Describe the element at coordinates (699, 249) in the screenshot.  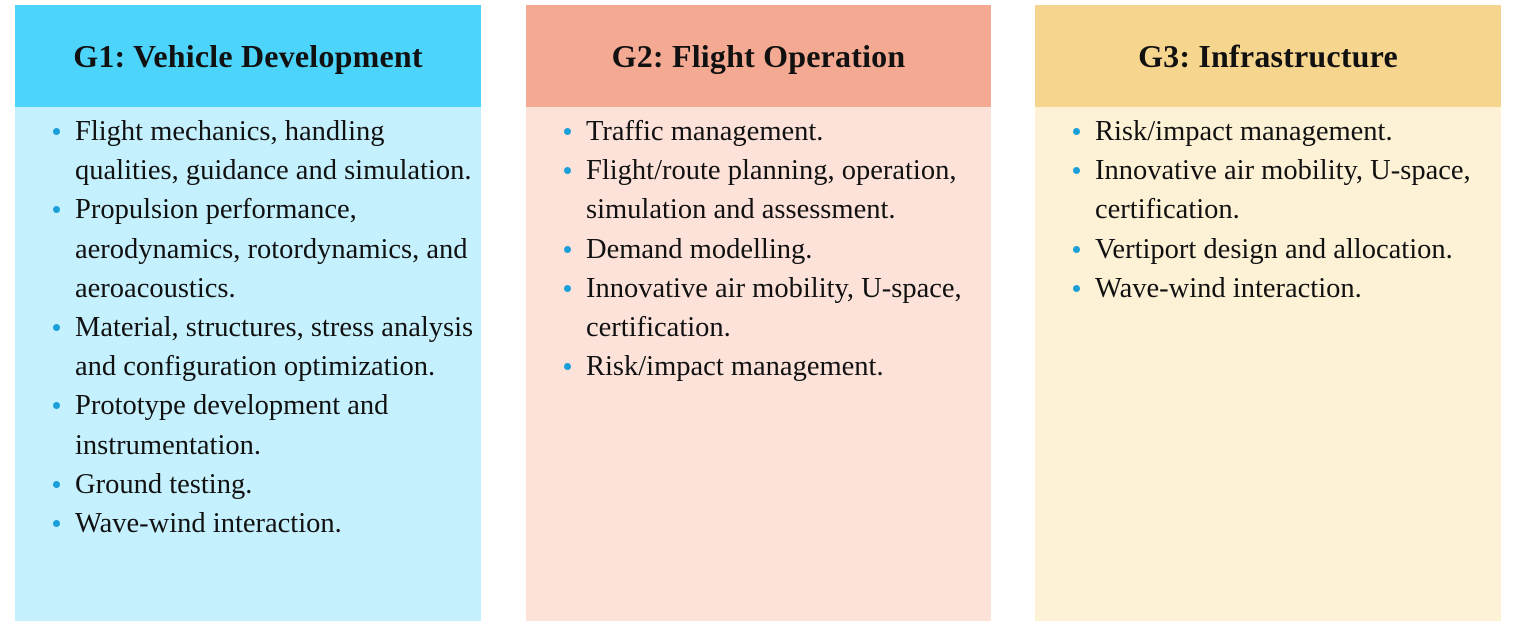
I see `item-text: Demand modelling.` at that location.